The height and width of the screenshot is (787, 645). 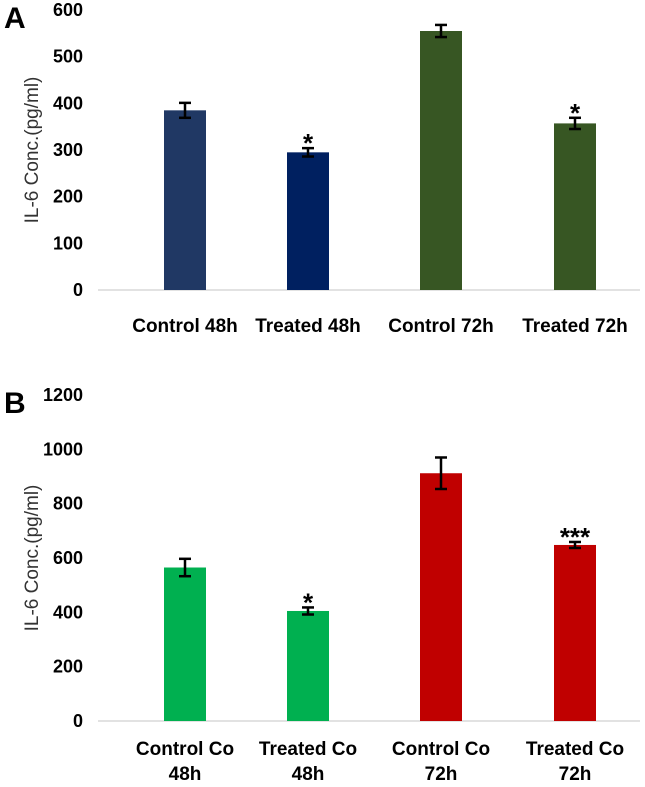 I want to click on y-tick-label: 800, so click(x=68, y=504).